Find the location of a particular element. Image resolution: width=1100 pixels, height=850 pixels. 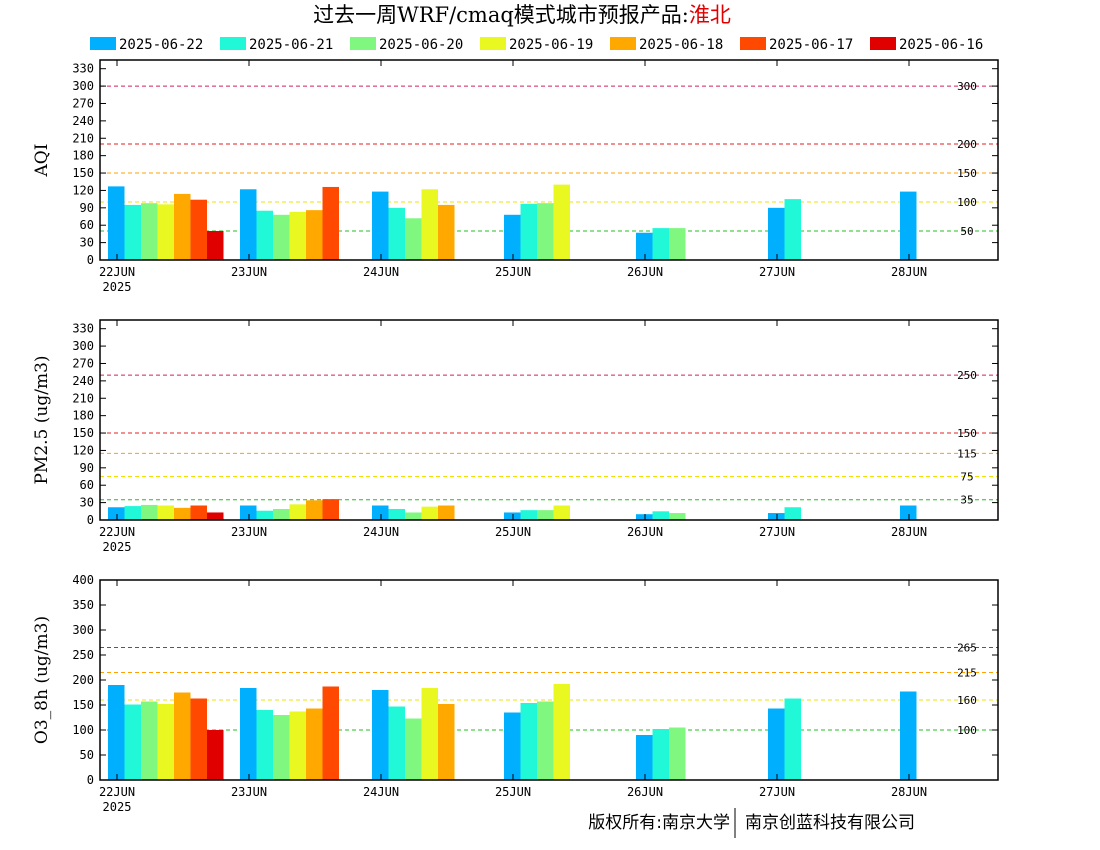

copyright-footer: 版权所有:南京大学 南京创蓝科技有限公司 is located at coordinates (751, 823).